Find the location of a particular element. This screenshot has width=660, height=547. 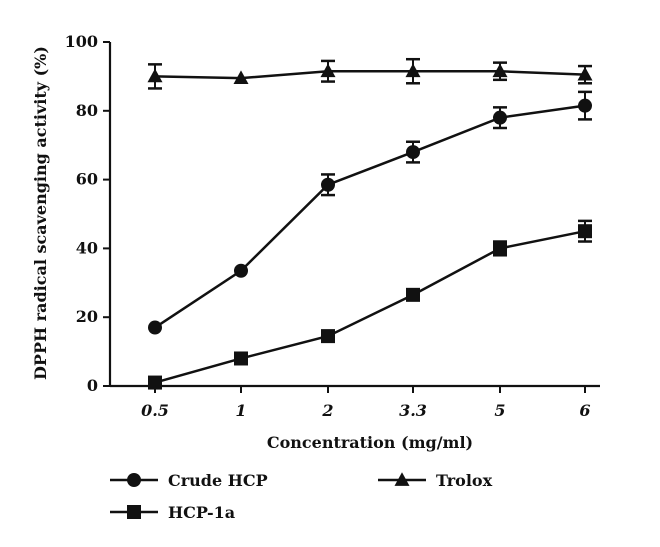

legend-label: Crude HCP is located at coordinates (218, 480).